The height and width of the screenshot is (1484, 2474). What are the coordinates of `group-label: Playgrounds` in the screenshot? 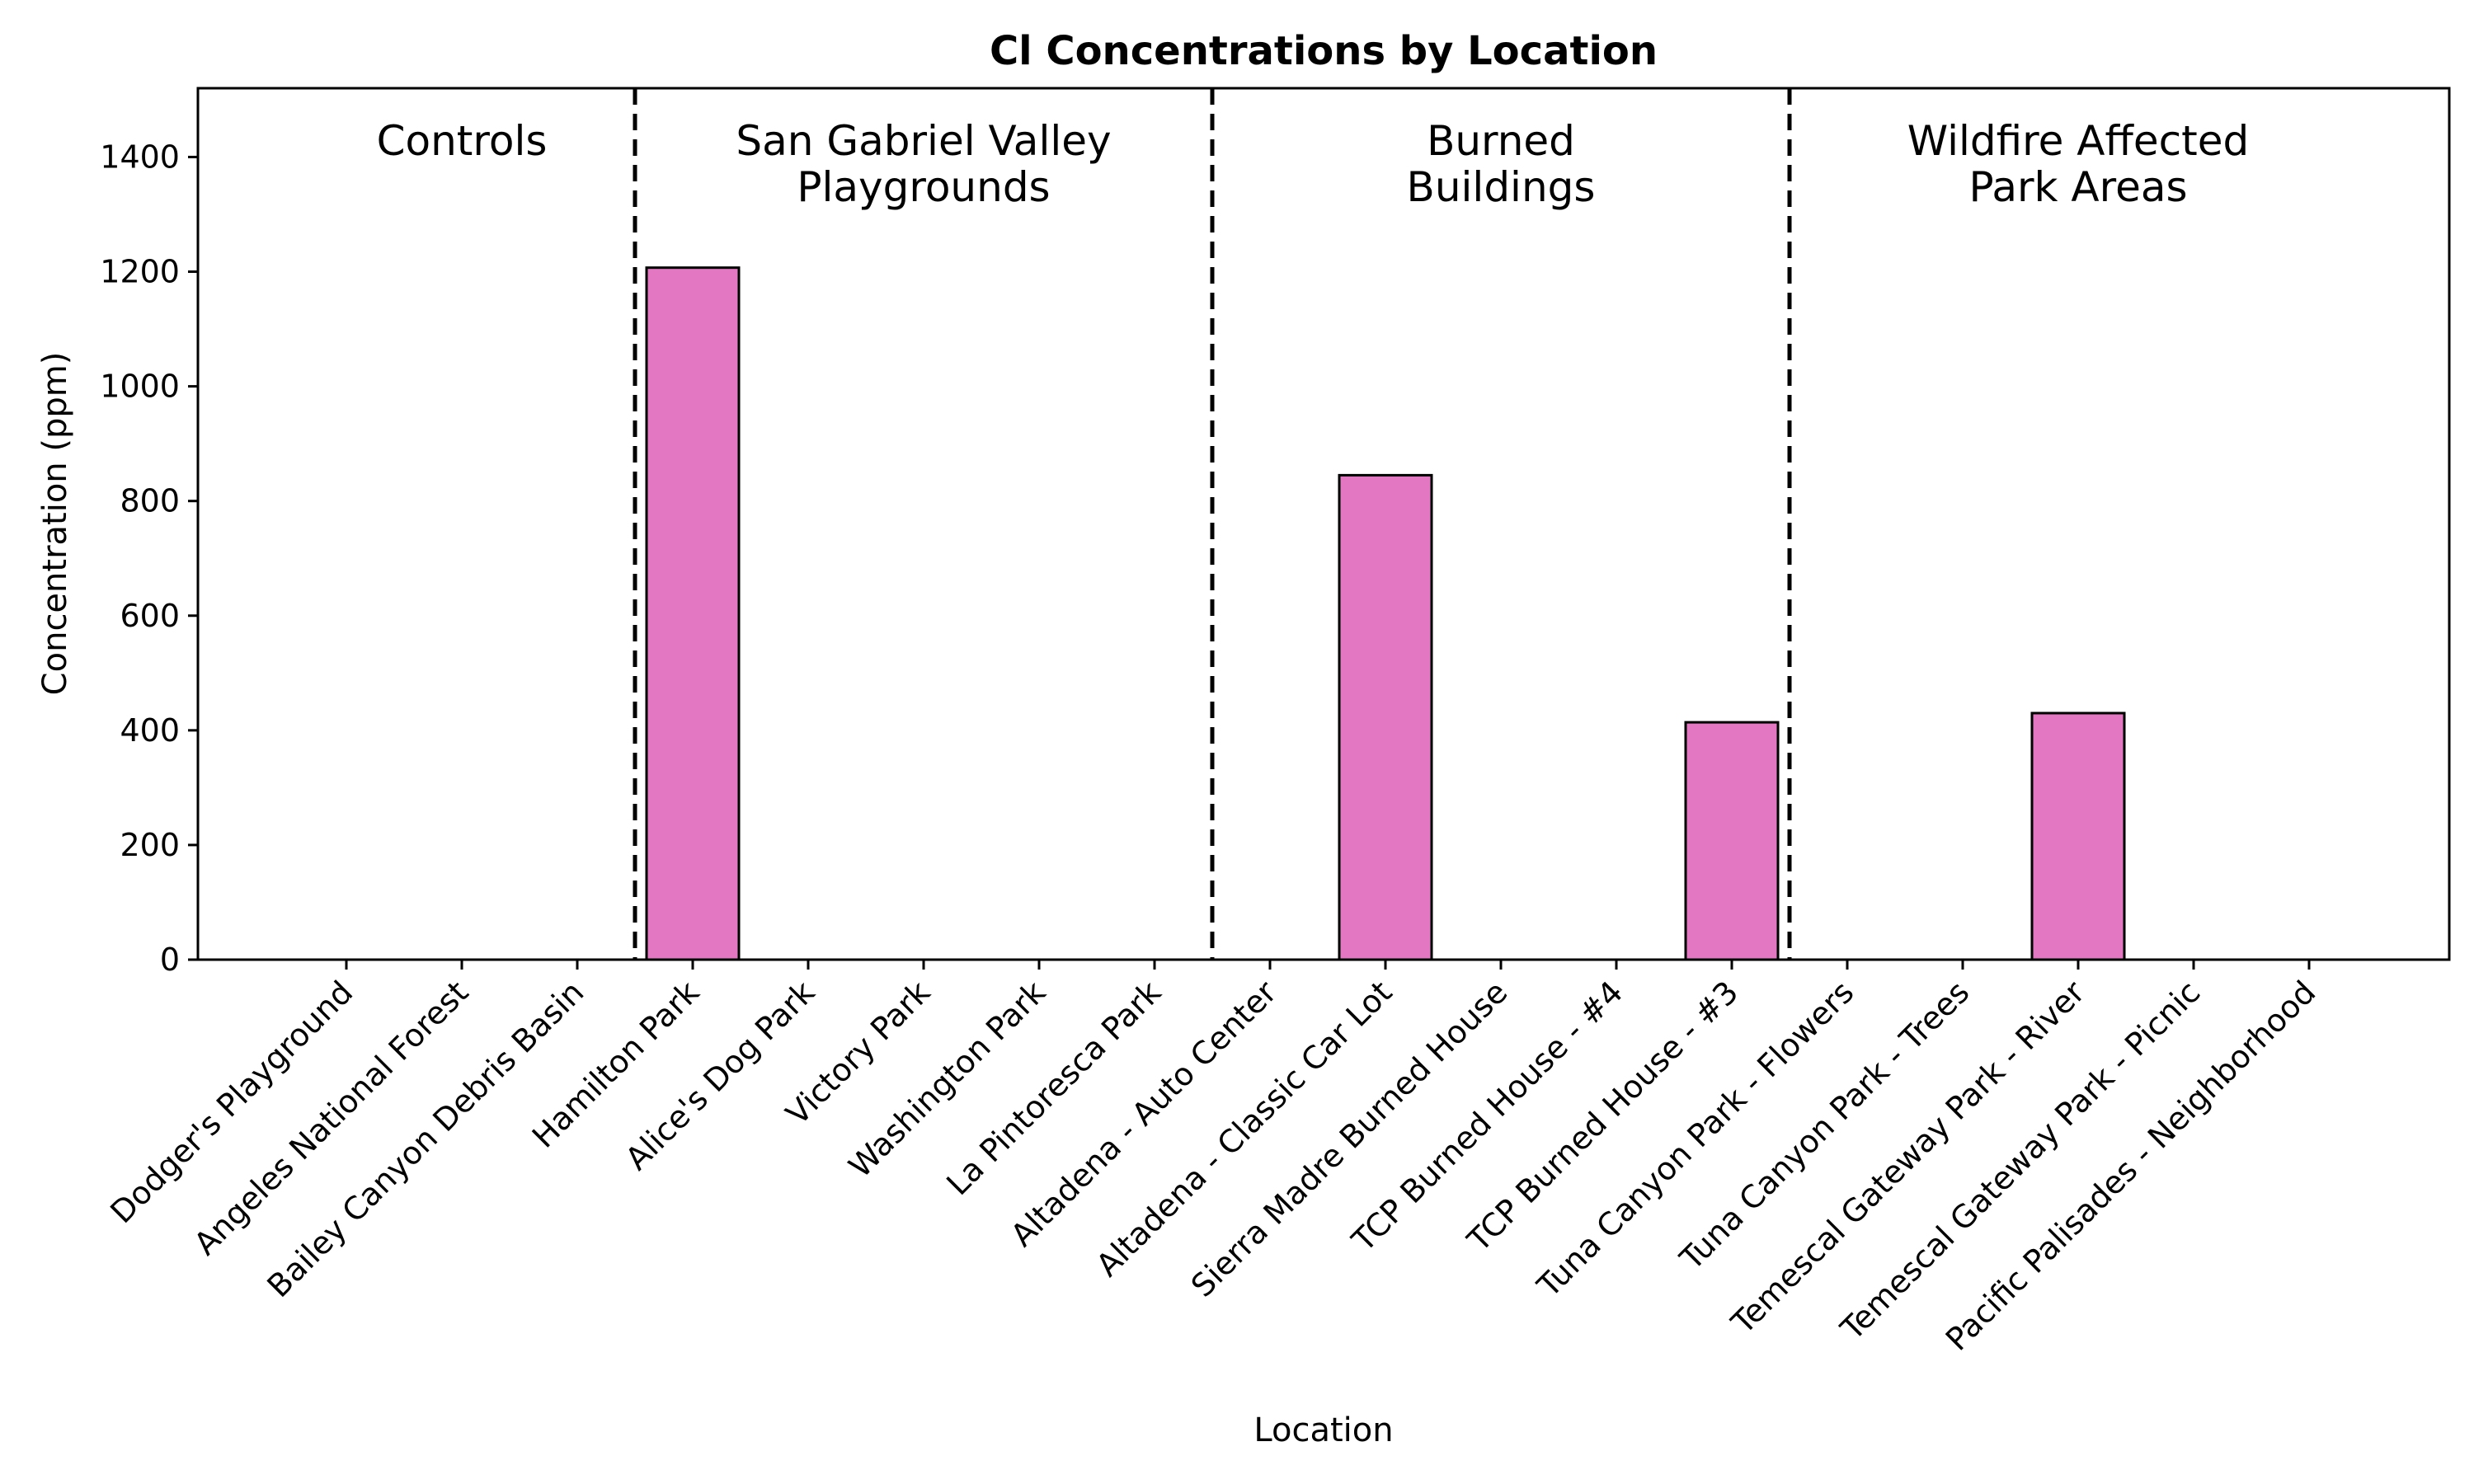 It's located at (923, 187).